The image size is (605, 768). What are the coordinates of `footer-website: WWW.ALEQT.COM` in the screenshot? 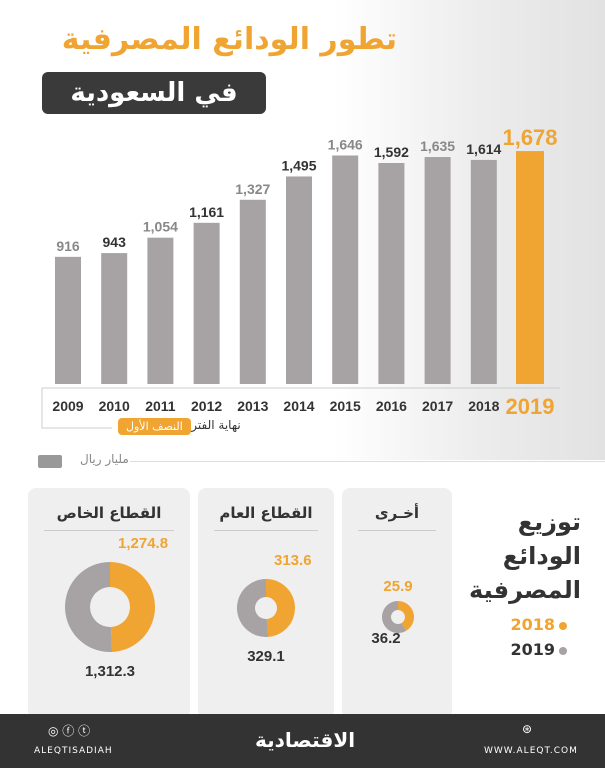 It's located at (531, 751).